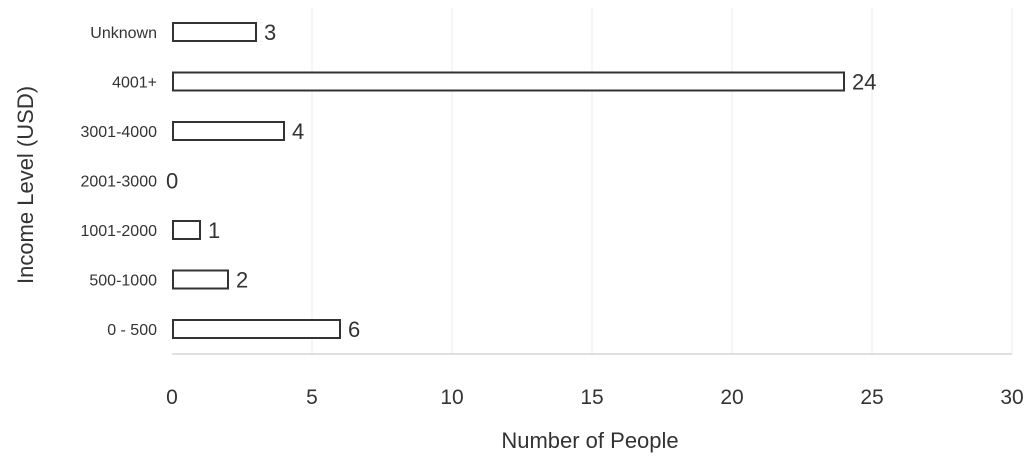 Image resolution: width=1027 pixels, height=462 pixels. I want to click on value-label: 2, so click(242, 280).